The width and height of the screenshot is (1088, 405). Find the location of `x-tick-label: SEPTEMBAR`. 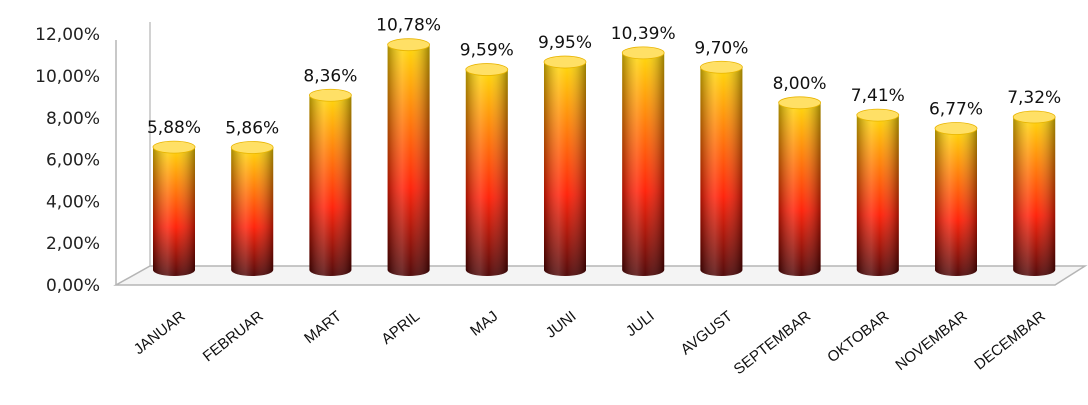

x-tick-label: SEPTEMBAR is located at coordinates (773, 343).